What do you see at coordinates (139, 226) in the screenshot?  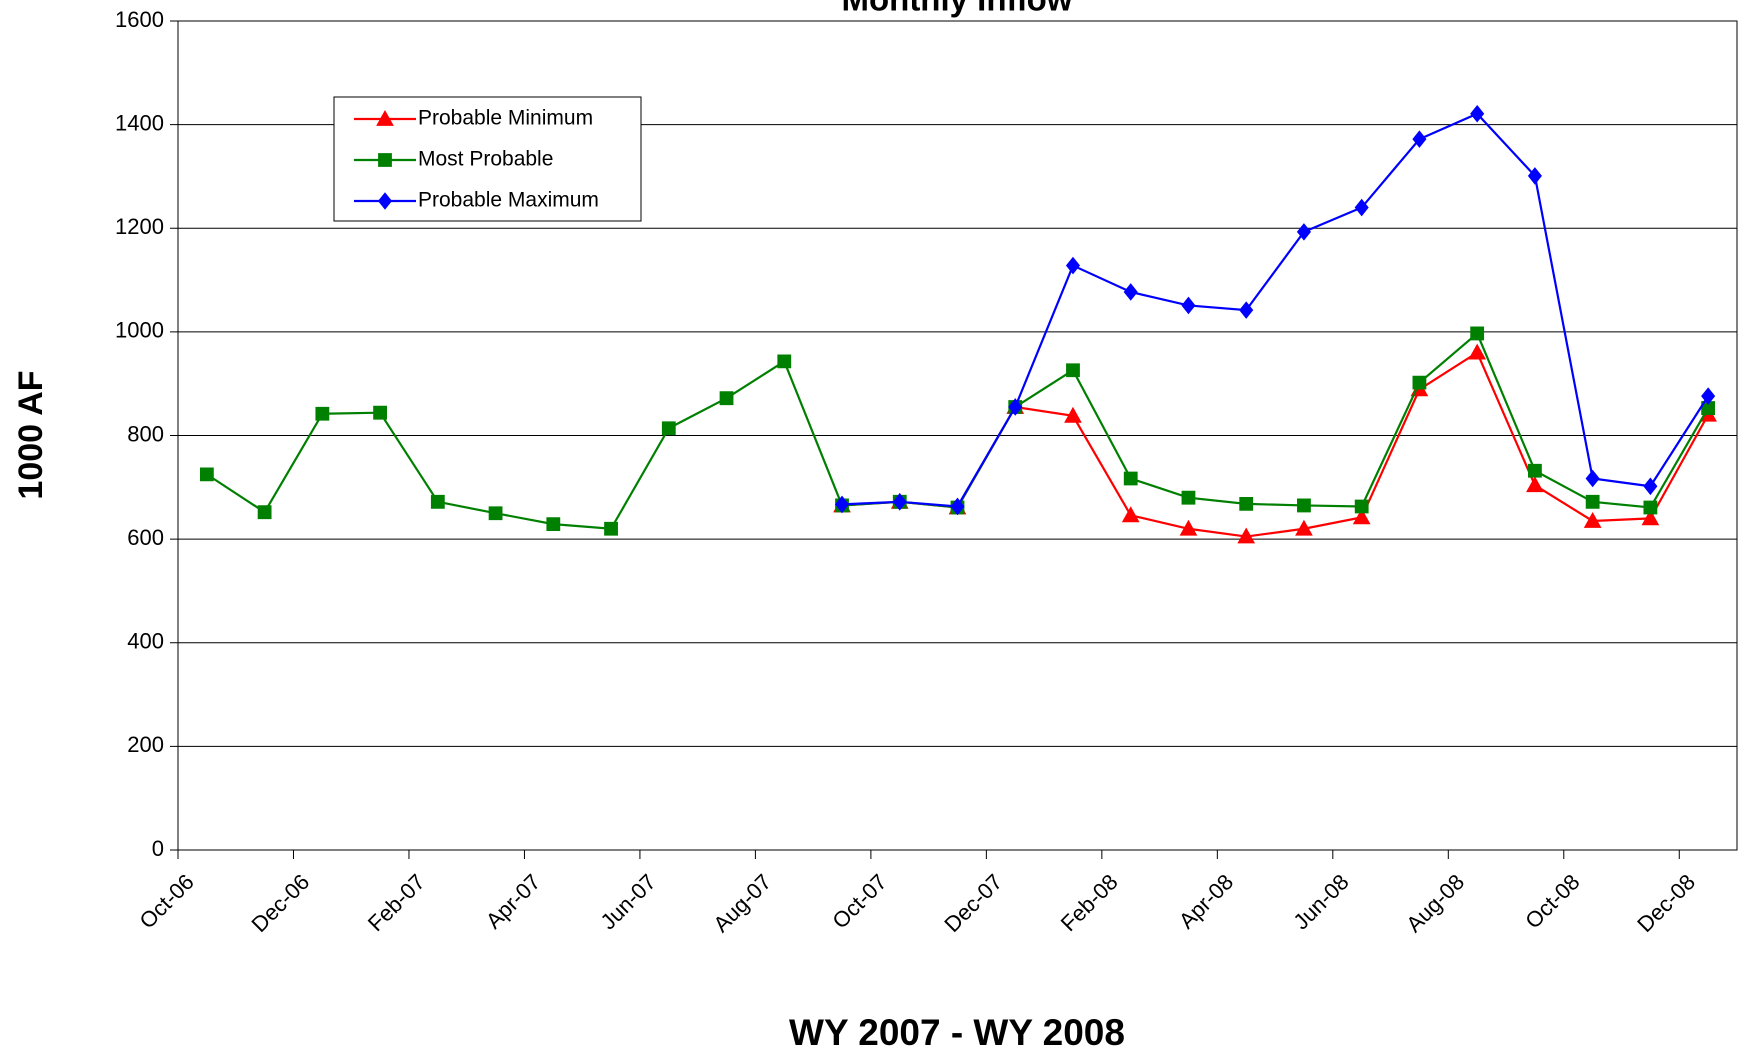 I see `y-tick-label: 1200` at bounding box center [139, 226].